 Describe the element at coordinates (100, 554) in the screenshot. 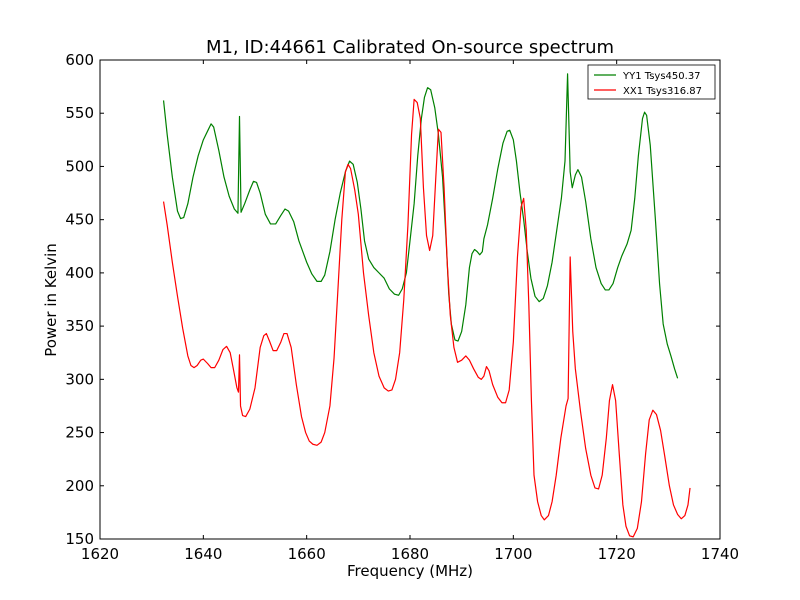

I see `x-tick-label: 1620` at that location.